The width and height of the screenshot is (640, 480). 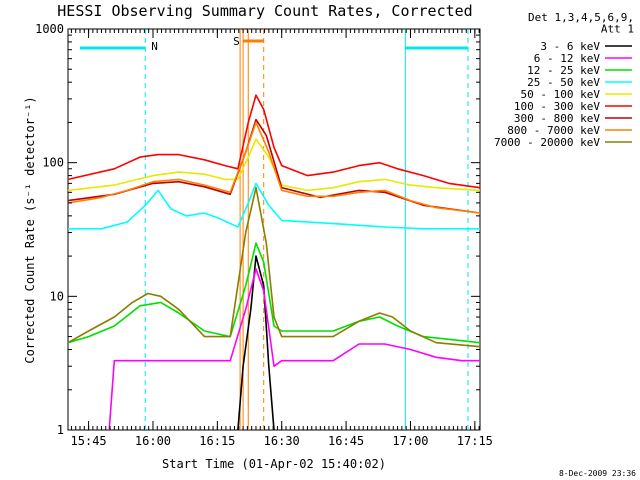 What do you see at coordinates (30, 229) in the screenshot?
I see `y-axis-label: Corrected Count Rate (s⁻¹ detector⁻¹)` at bounding box center [30, 229].